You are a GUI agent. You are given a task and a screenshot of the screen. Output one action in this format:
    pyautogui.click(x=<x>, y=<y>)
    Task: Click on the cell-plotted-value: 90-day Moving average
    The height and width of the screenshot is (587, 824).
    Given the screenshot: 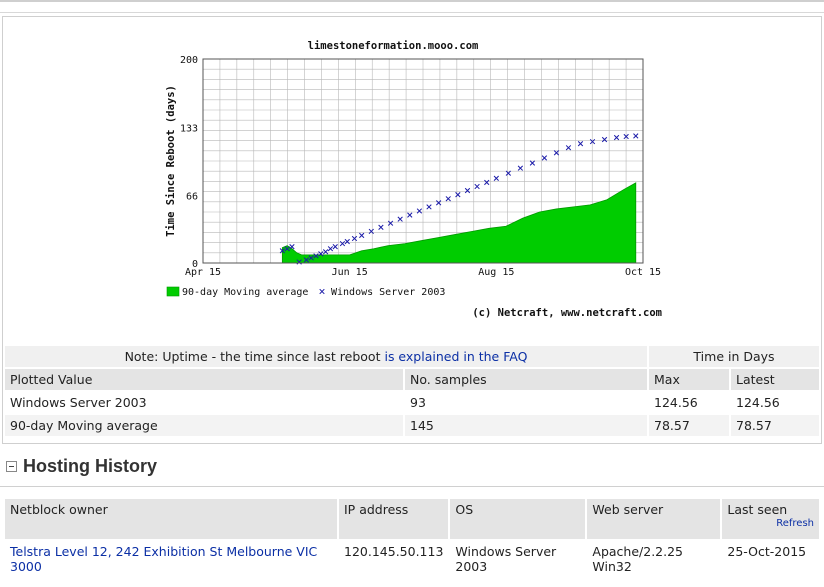 What is the action you would take?
    pyautogui.click(x=204, y=425)
    